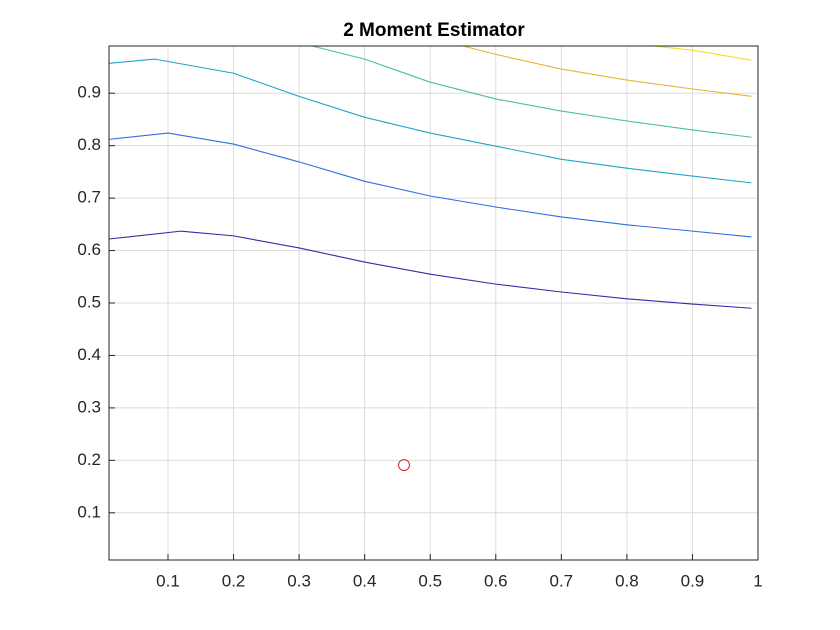 The image size is (840, 630). What do you see at coordinates (757, 580) in the screenshot?
I see `x-tick-label: 1` at bounding box center [757, 580].